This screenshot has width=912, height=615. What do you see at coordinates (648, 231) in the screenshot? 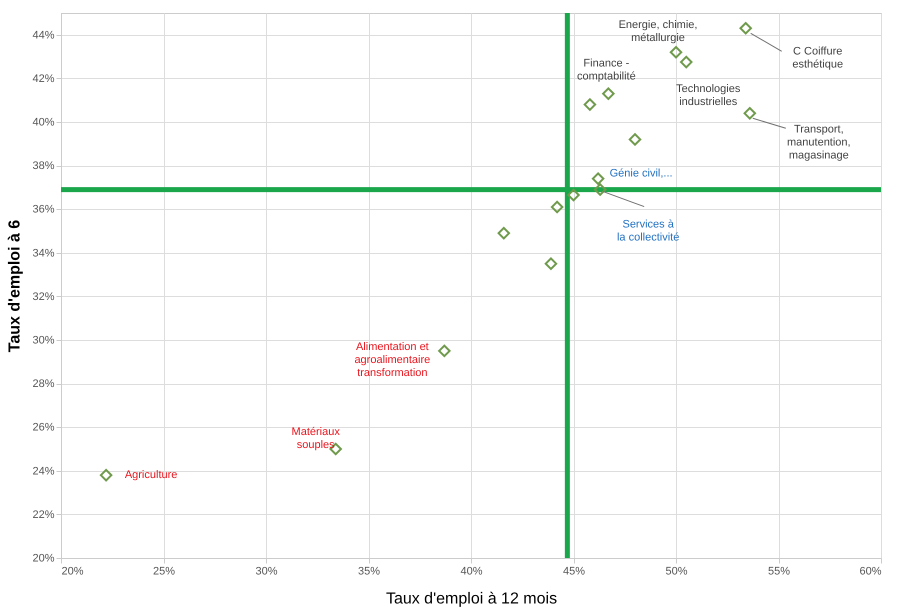
I see `annotation: Services à la collectivité` at bounding box center [648, 231].